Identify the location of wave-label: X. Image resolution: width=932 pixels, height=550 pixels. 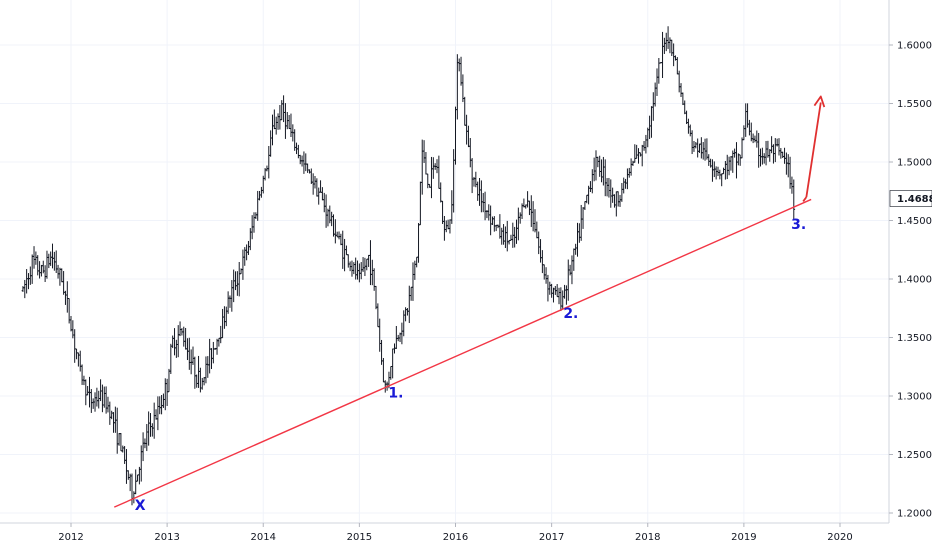
(140, 506).